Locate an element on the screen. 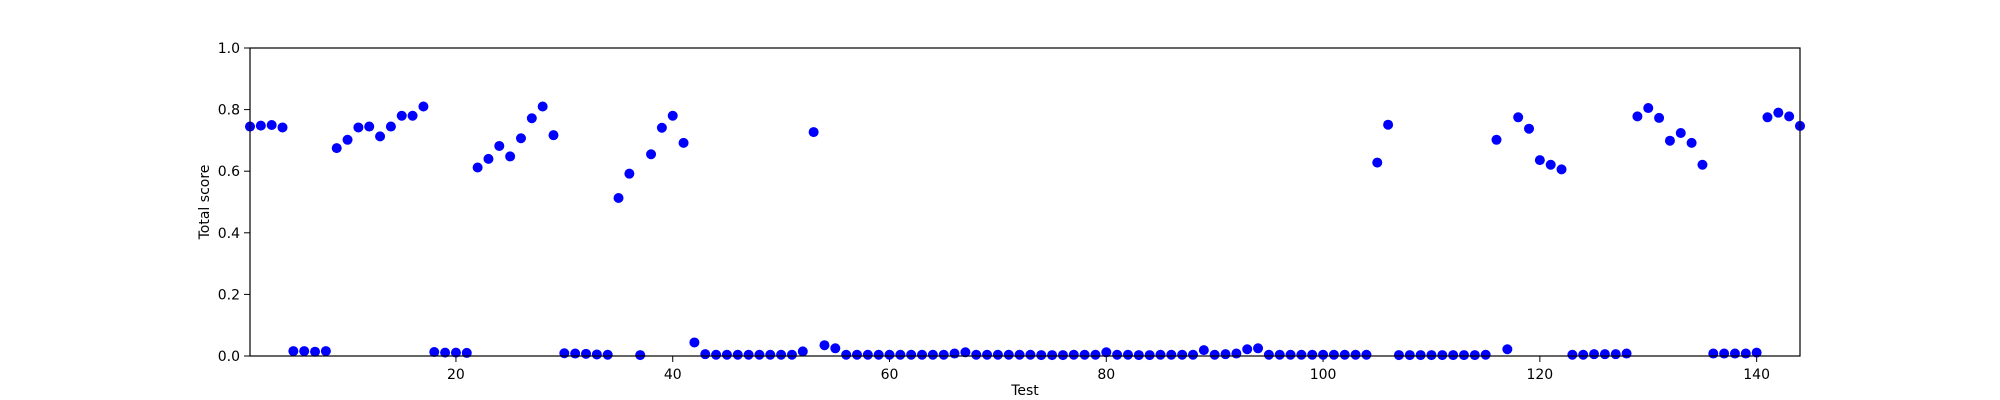 The width and height of the screenshot is (2000, 400). y-tick-label: 0.8 is located at coordinates (229, 111).